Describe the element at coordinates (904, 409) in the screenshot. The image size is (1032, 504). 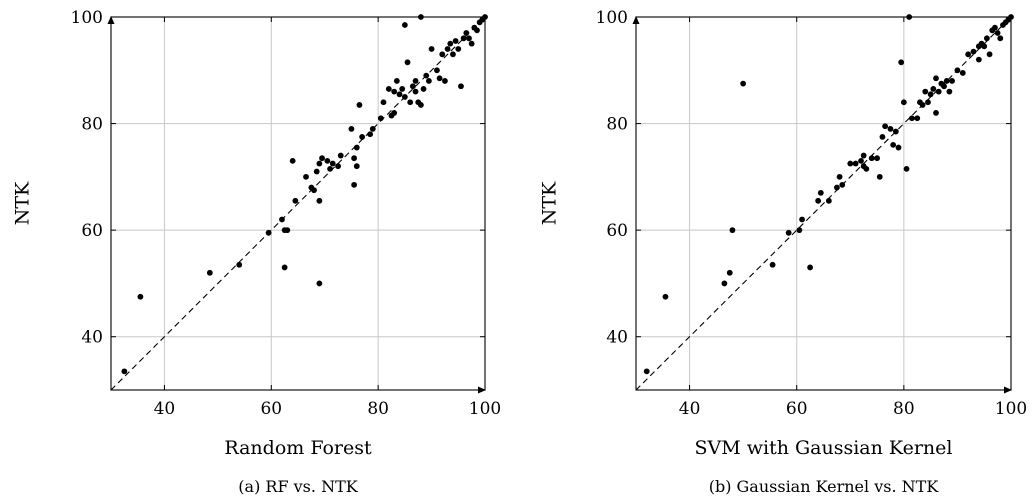
I see `x-tick-label: 80` at that location.